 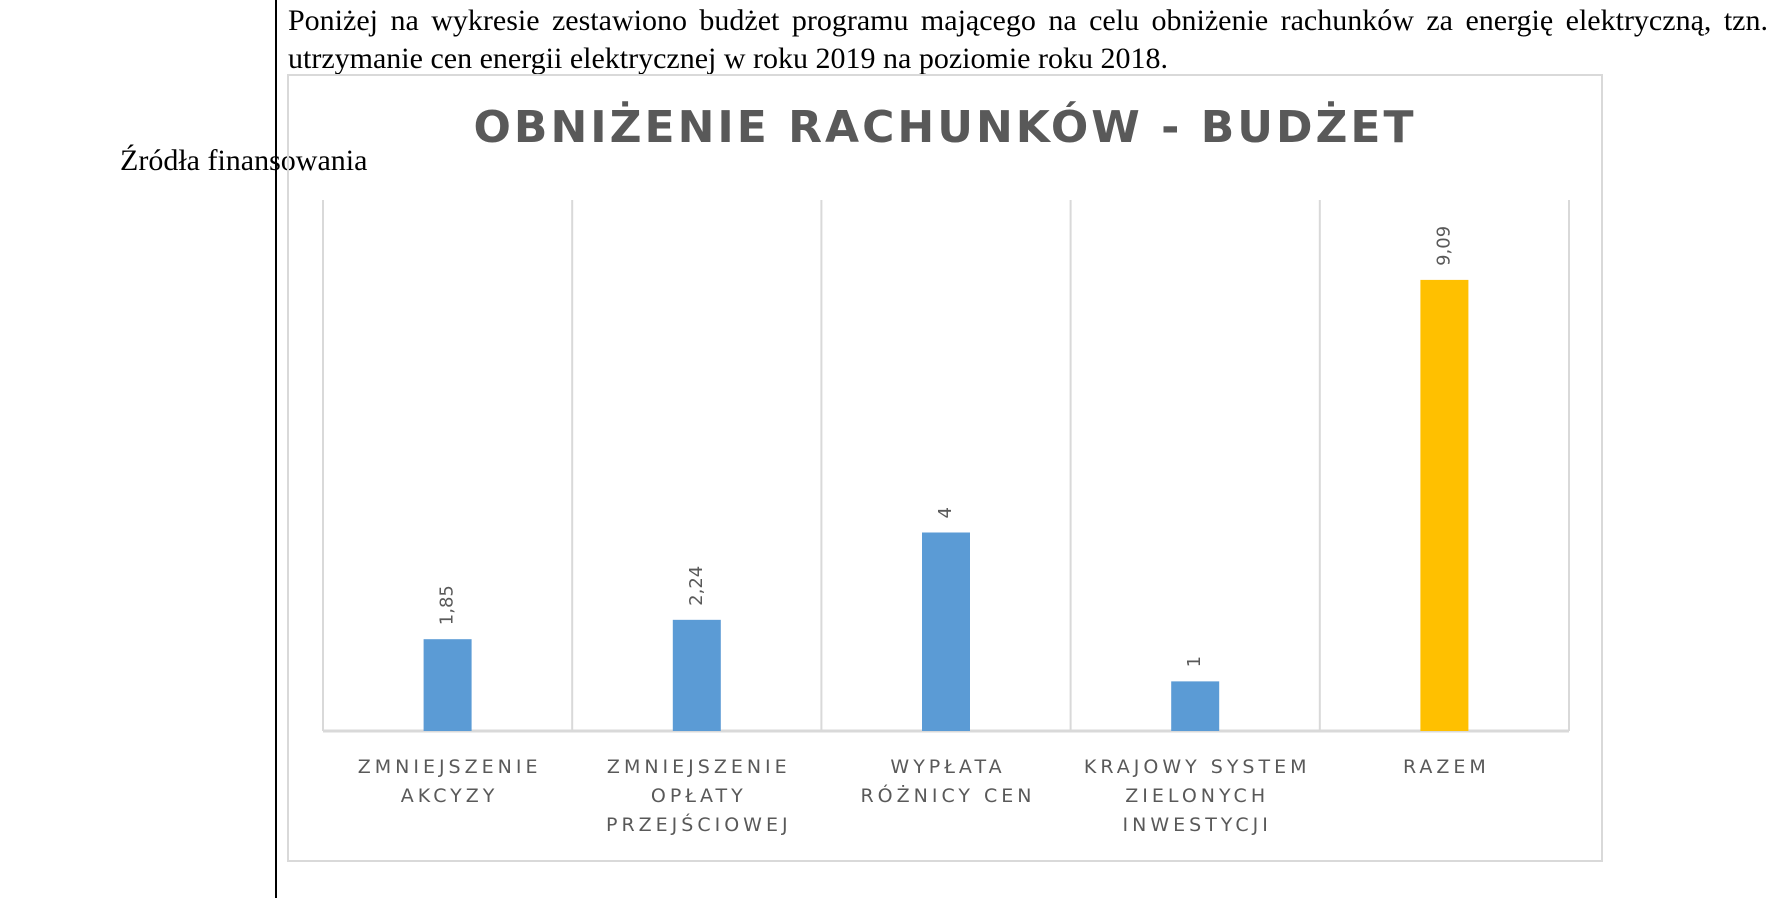 What do you see at coordinates (450, 767) in the screenshot?
I see `category-label-0: ZMNIEJSZENIE` at bounding box center [450, 767].